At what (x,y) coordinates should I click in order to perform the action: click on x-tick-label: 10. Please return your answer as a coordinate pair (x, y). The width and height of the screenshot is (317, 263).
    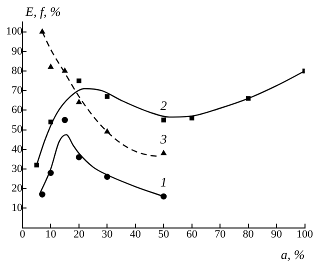
    Looking at the image, I should click on (51, 234).